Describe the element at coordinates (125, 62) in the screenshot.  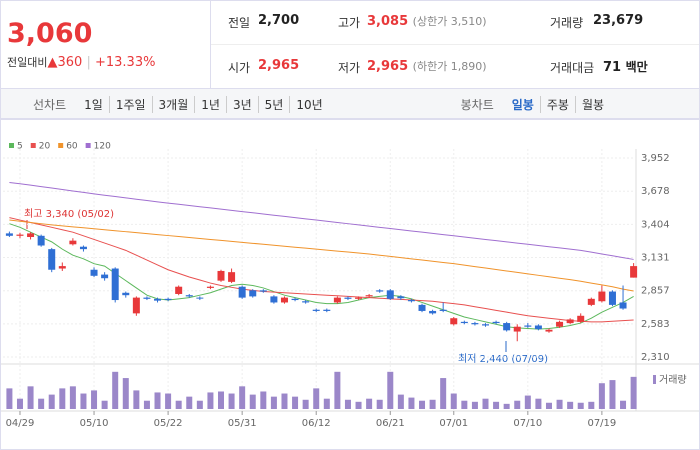
I see `change-rate: +13.33%` at that location.